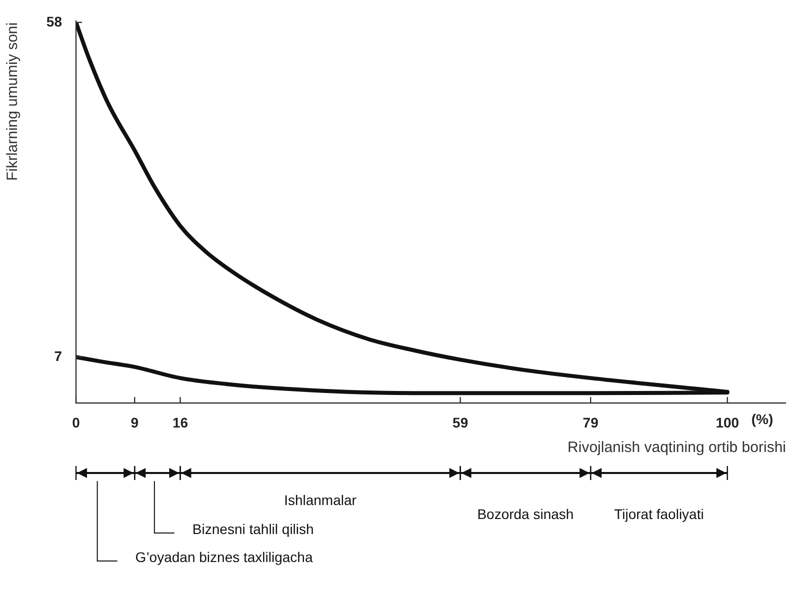  Describe the element at coordinates (677, 447) in the screenshot. I see `x-axis-title: Rivojlanish vaqtining ortib borishi` at that location.